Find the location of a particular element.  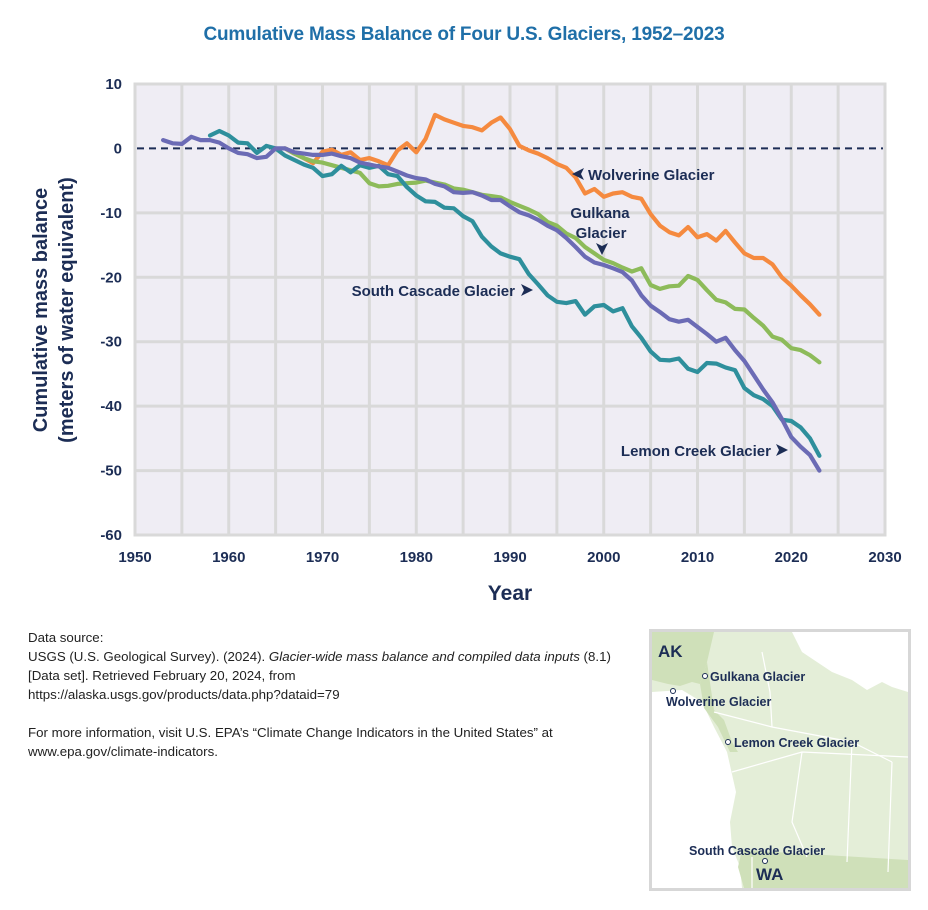

annotation-south-cascade: South Cascade Glacier is located at coordinates (434, 291).